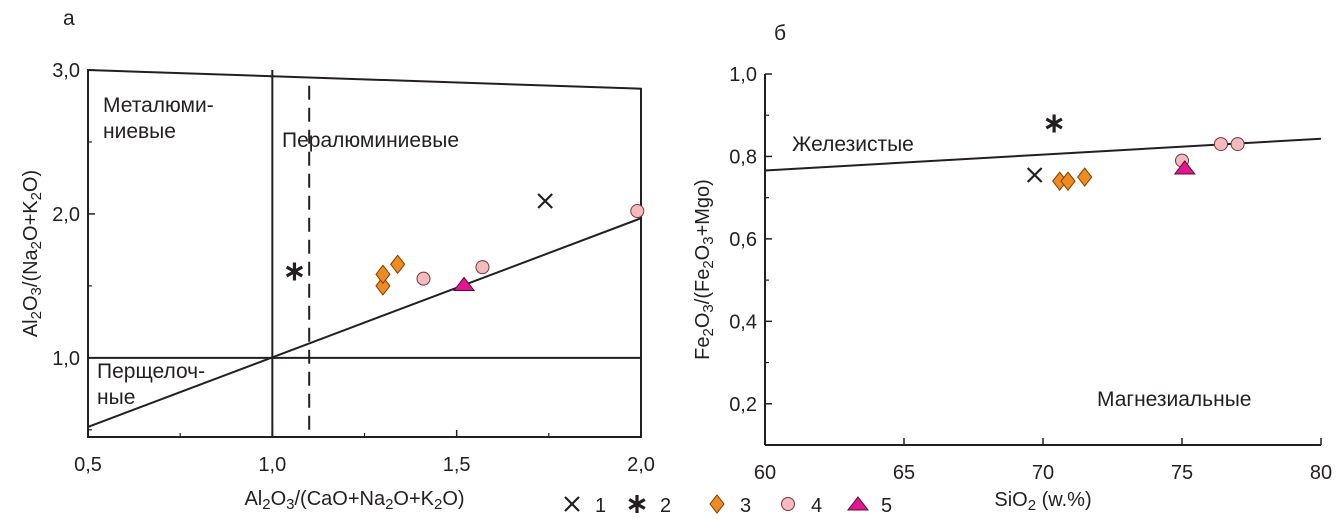  I want to click on legend-label: 1, so click(600, 506).